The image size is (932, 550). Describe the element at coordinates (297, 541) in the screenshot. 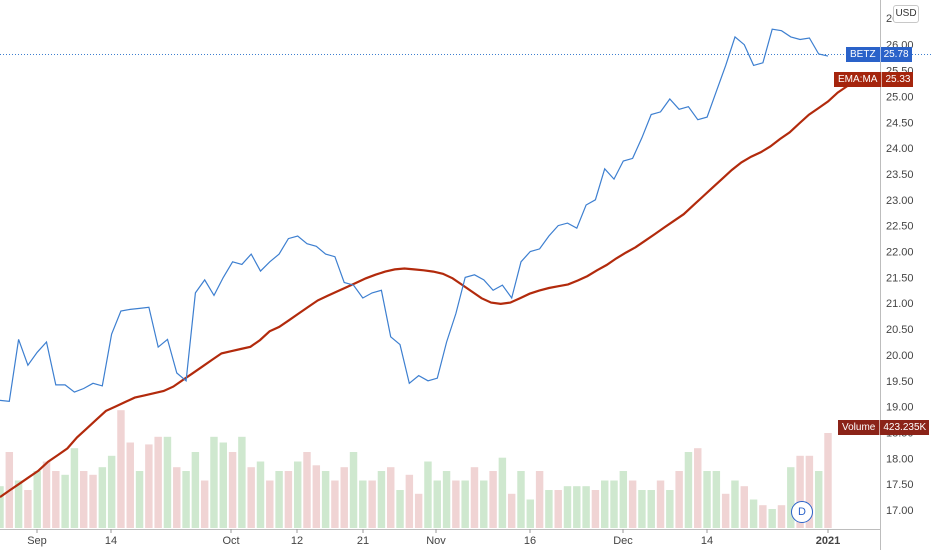

I see `time-tick-label: 12` at that location.